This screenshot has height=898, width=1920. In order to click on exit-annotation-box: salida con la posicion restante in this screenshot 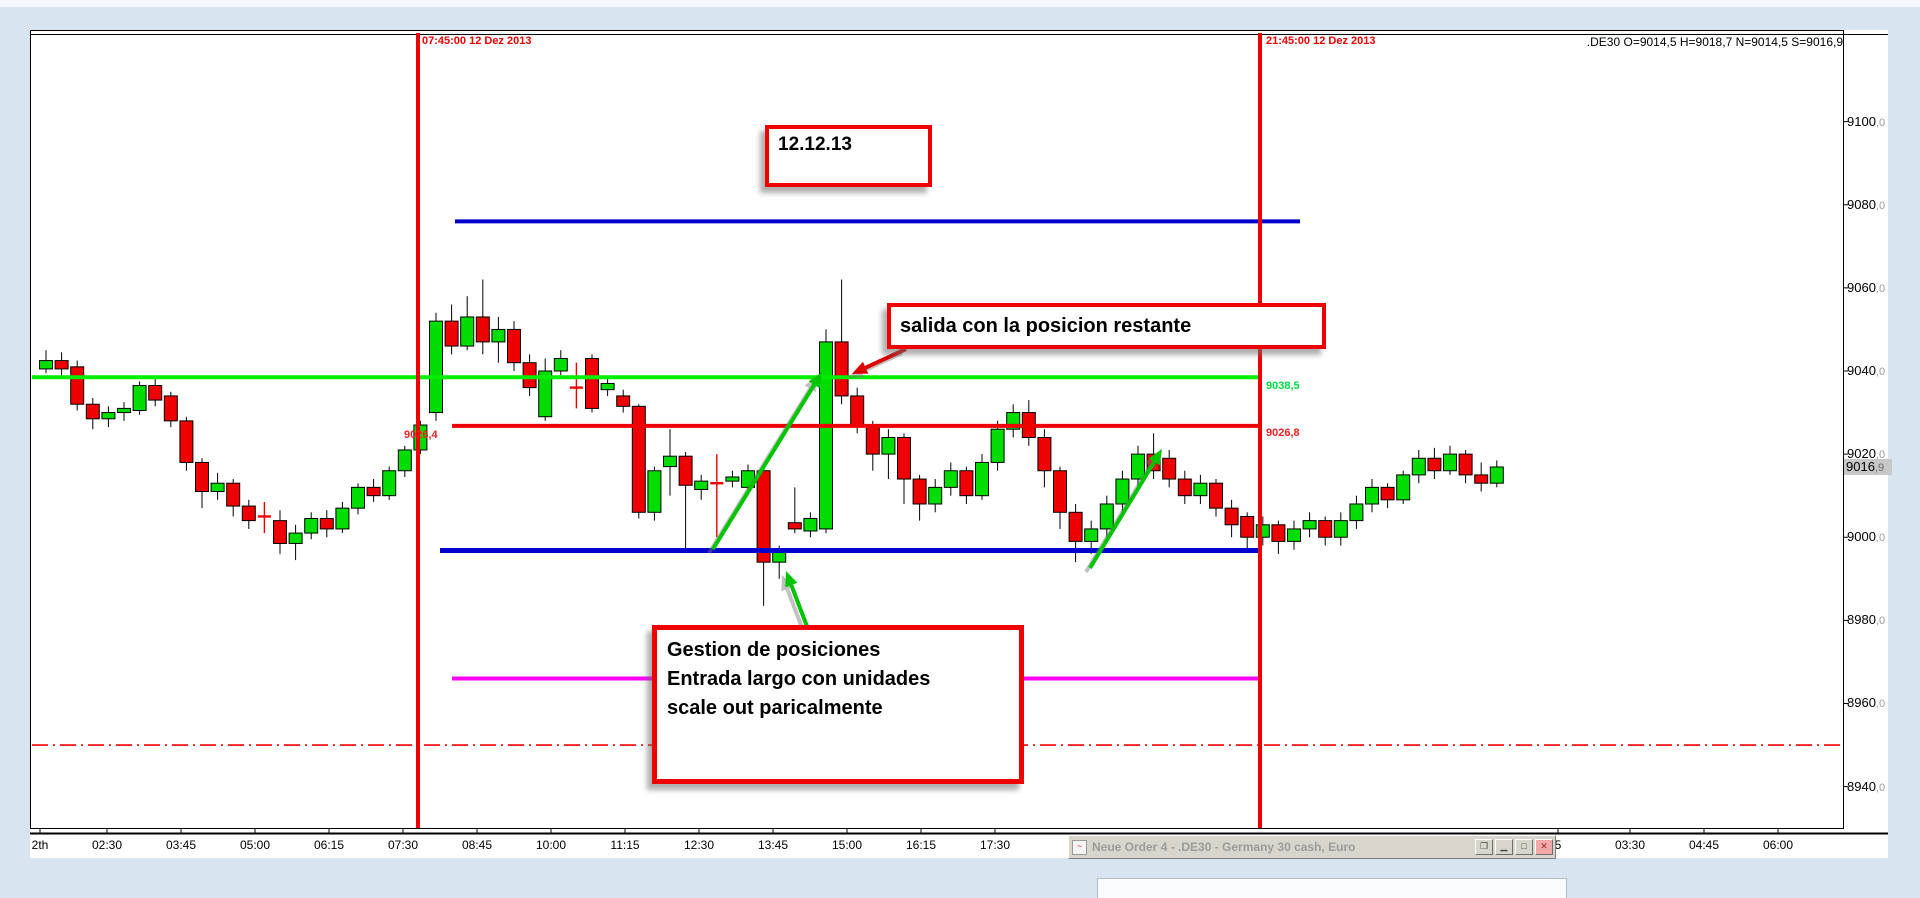, I will do `click(1106, 326)`.